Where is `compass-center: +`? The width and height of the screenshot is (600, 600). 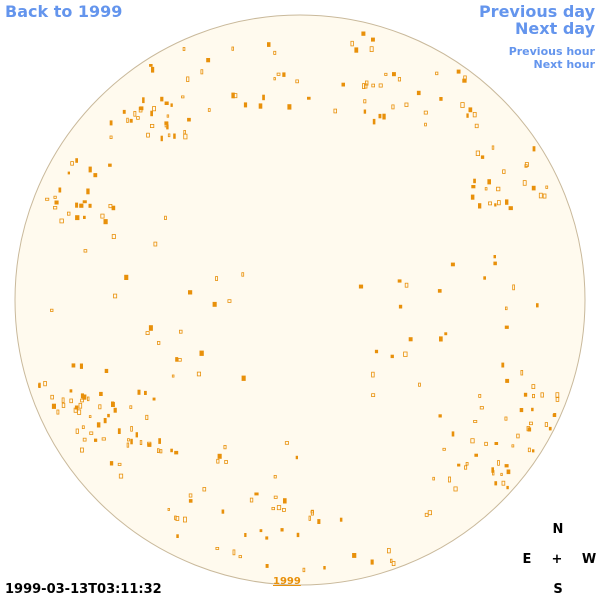
compass-center: + is located at coordinates (557, 559).